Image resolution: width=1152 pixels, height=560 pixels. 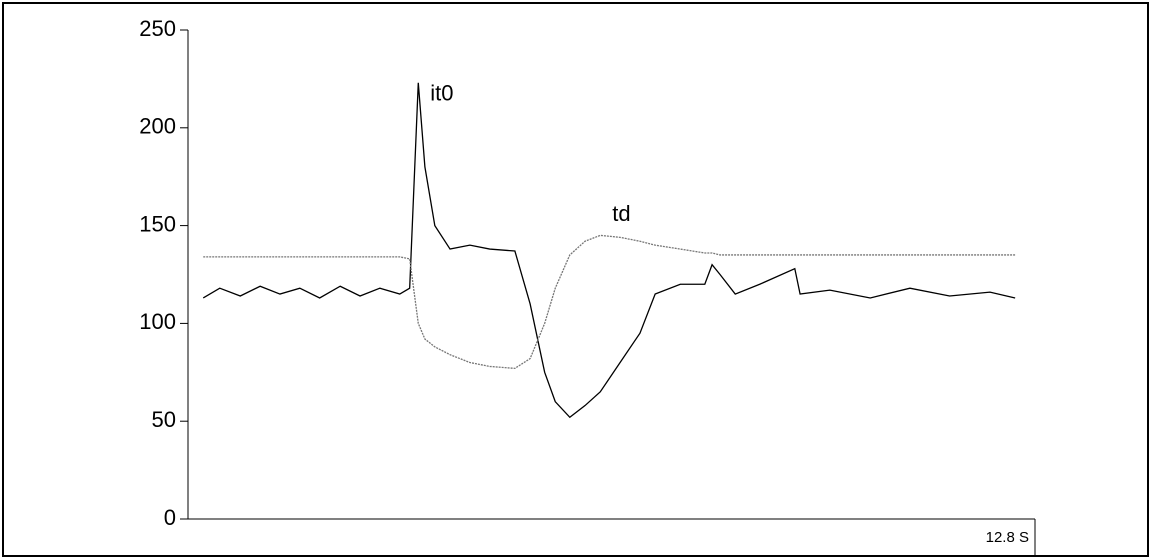 I want to click on y-tick-label: 150, so click(x=157, y=223).